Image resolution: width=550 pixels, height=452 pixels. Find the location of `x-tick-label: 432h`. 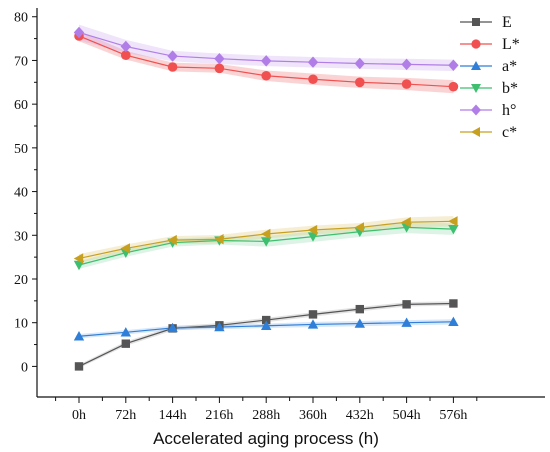

x-tick-label: 432h is located at coordinates (360, 415).